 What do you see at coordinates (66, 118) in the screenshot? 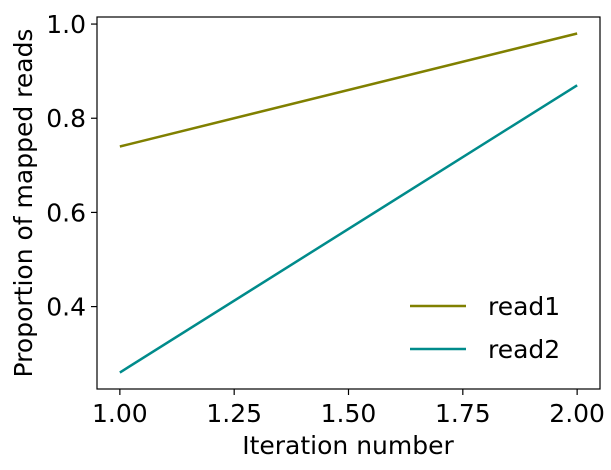
I see `y-tick-label: 0.8` at bounding box center [66, 118].